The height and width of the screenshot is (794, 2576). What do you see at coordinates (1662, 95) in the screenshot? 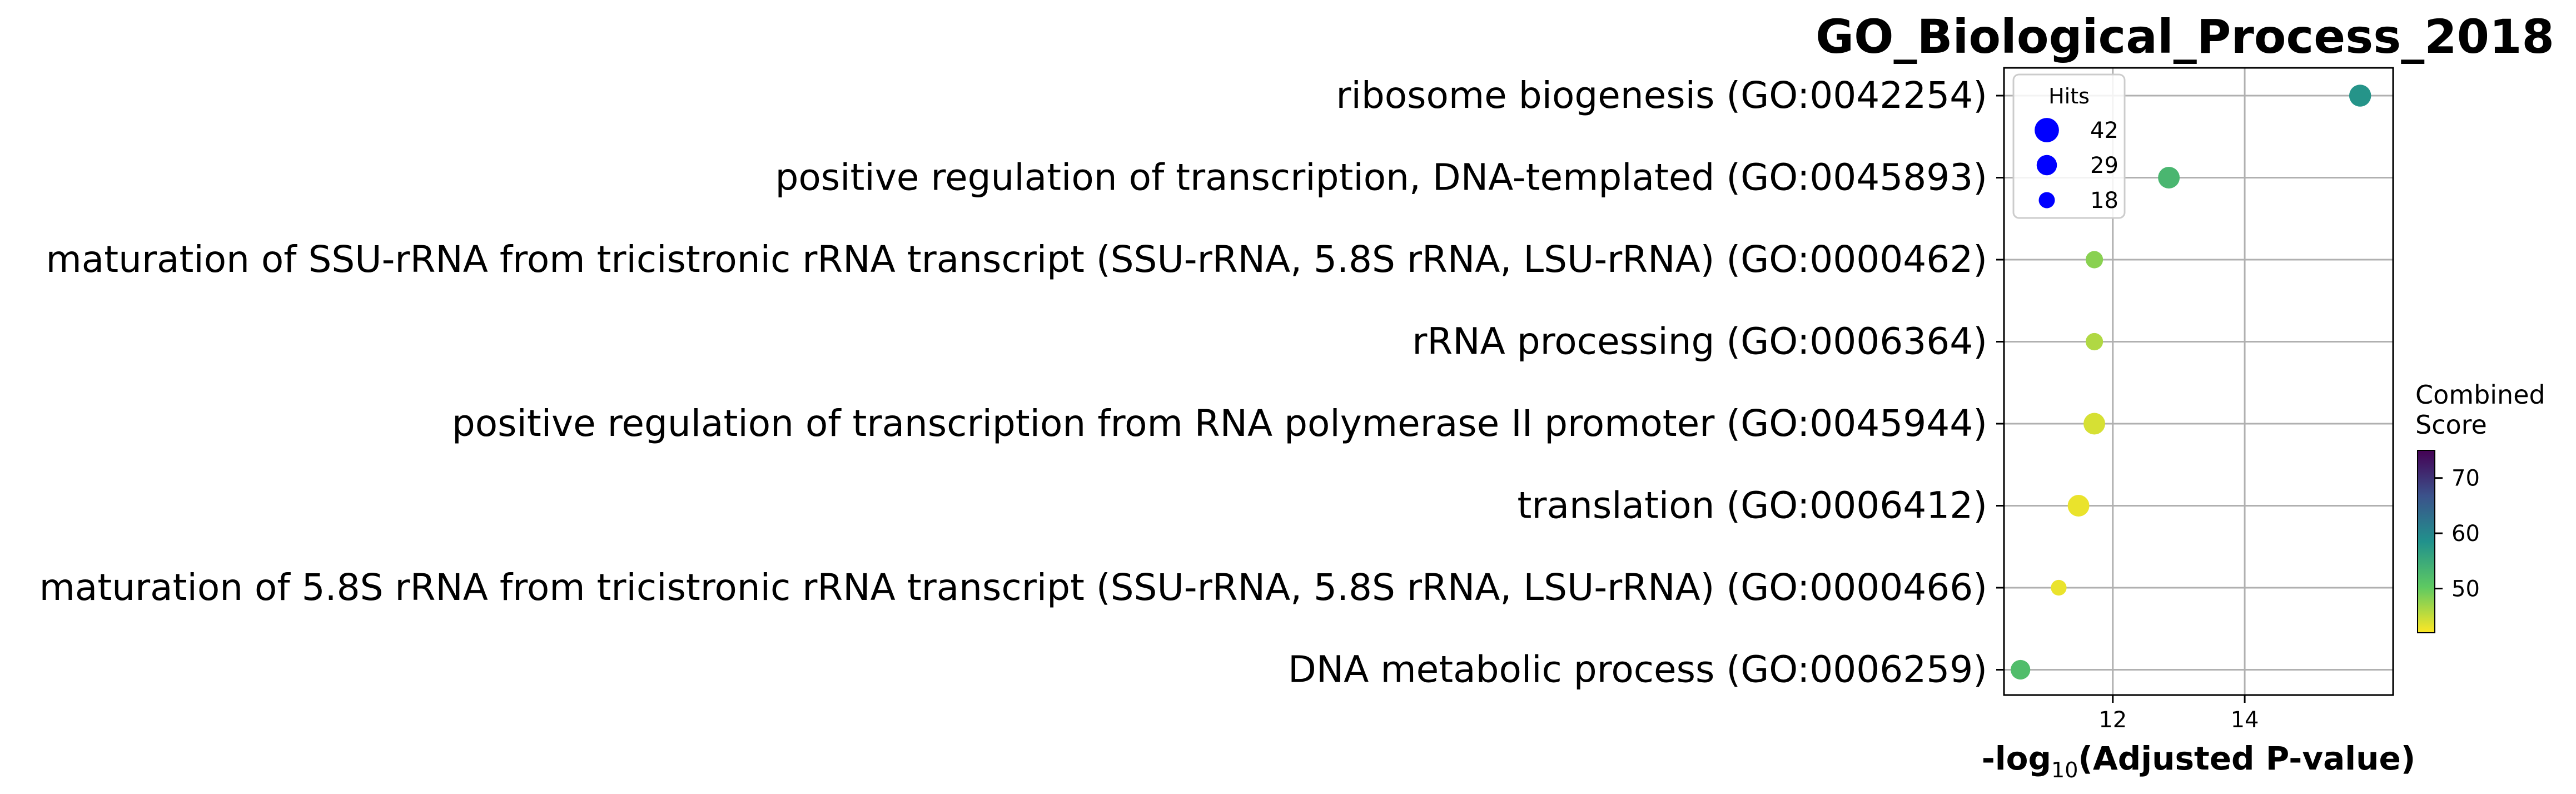
I see `y-tick-label: ribosome biogenesis (GO:0042254)` at bounding box center [1662, 95].